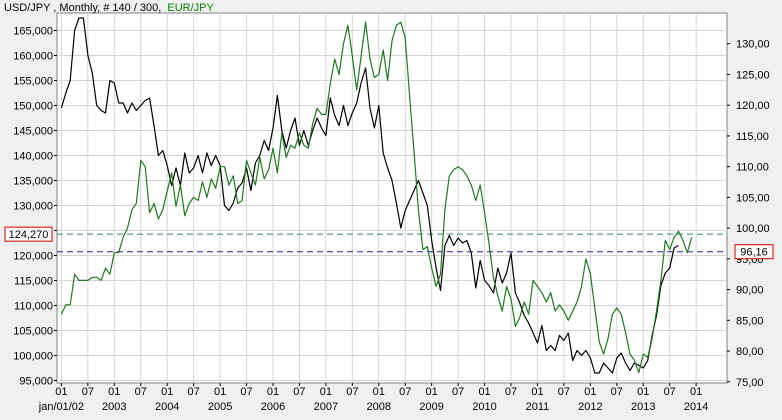  I want to click on y-right-tick-label: 75,00, so click(750, 383).